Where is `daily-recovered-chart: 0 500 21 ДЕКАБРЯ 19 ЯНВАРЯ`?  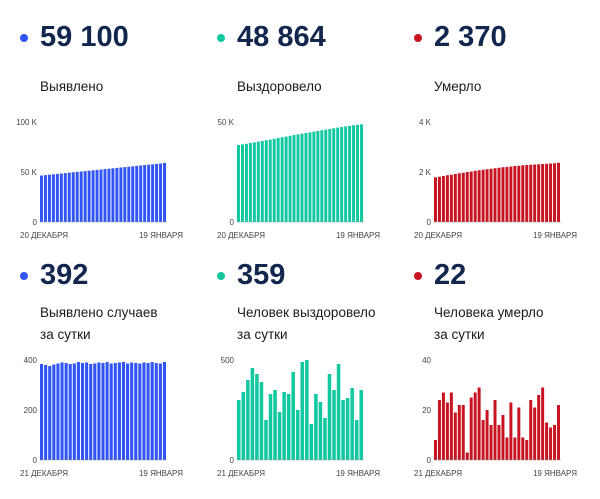
daily-recovered-chart: 0 500 21 ДЕКАБРЯ 19 ЯНВАРЯ is located at coordinates (298, 417).